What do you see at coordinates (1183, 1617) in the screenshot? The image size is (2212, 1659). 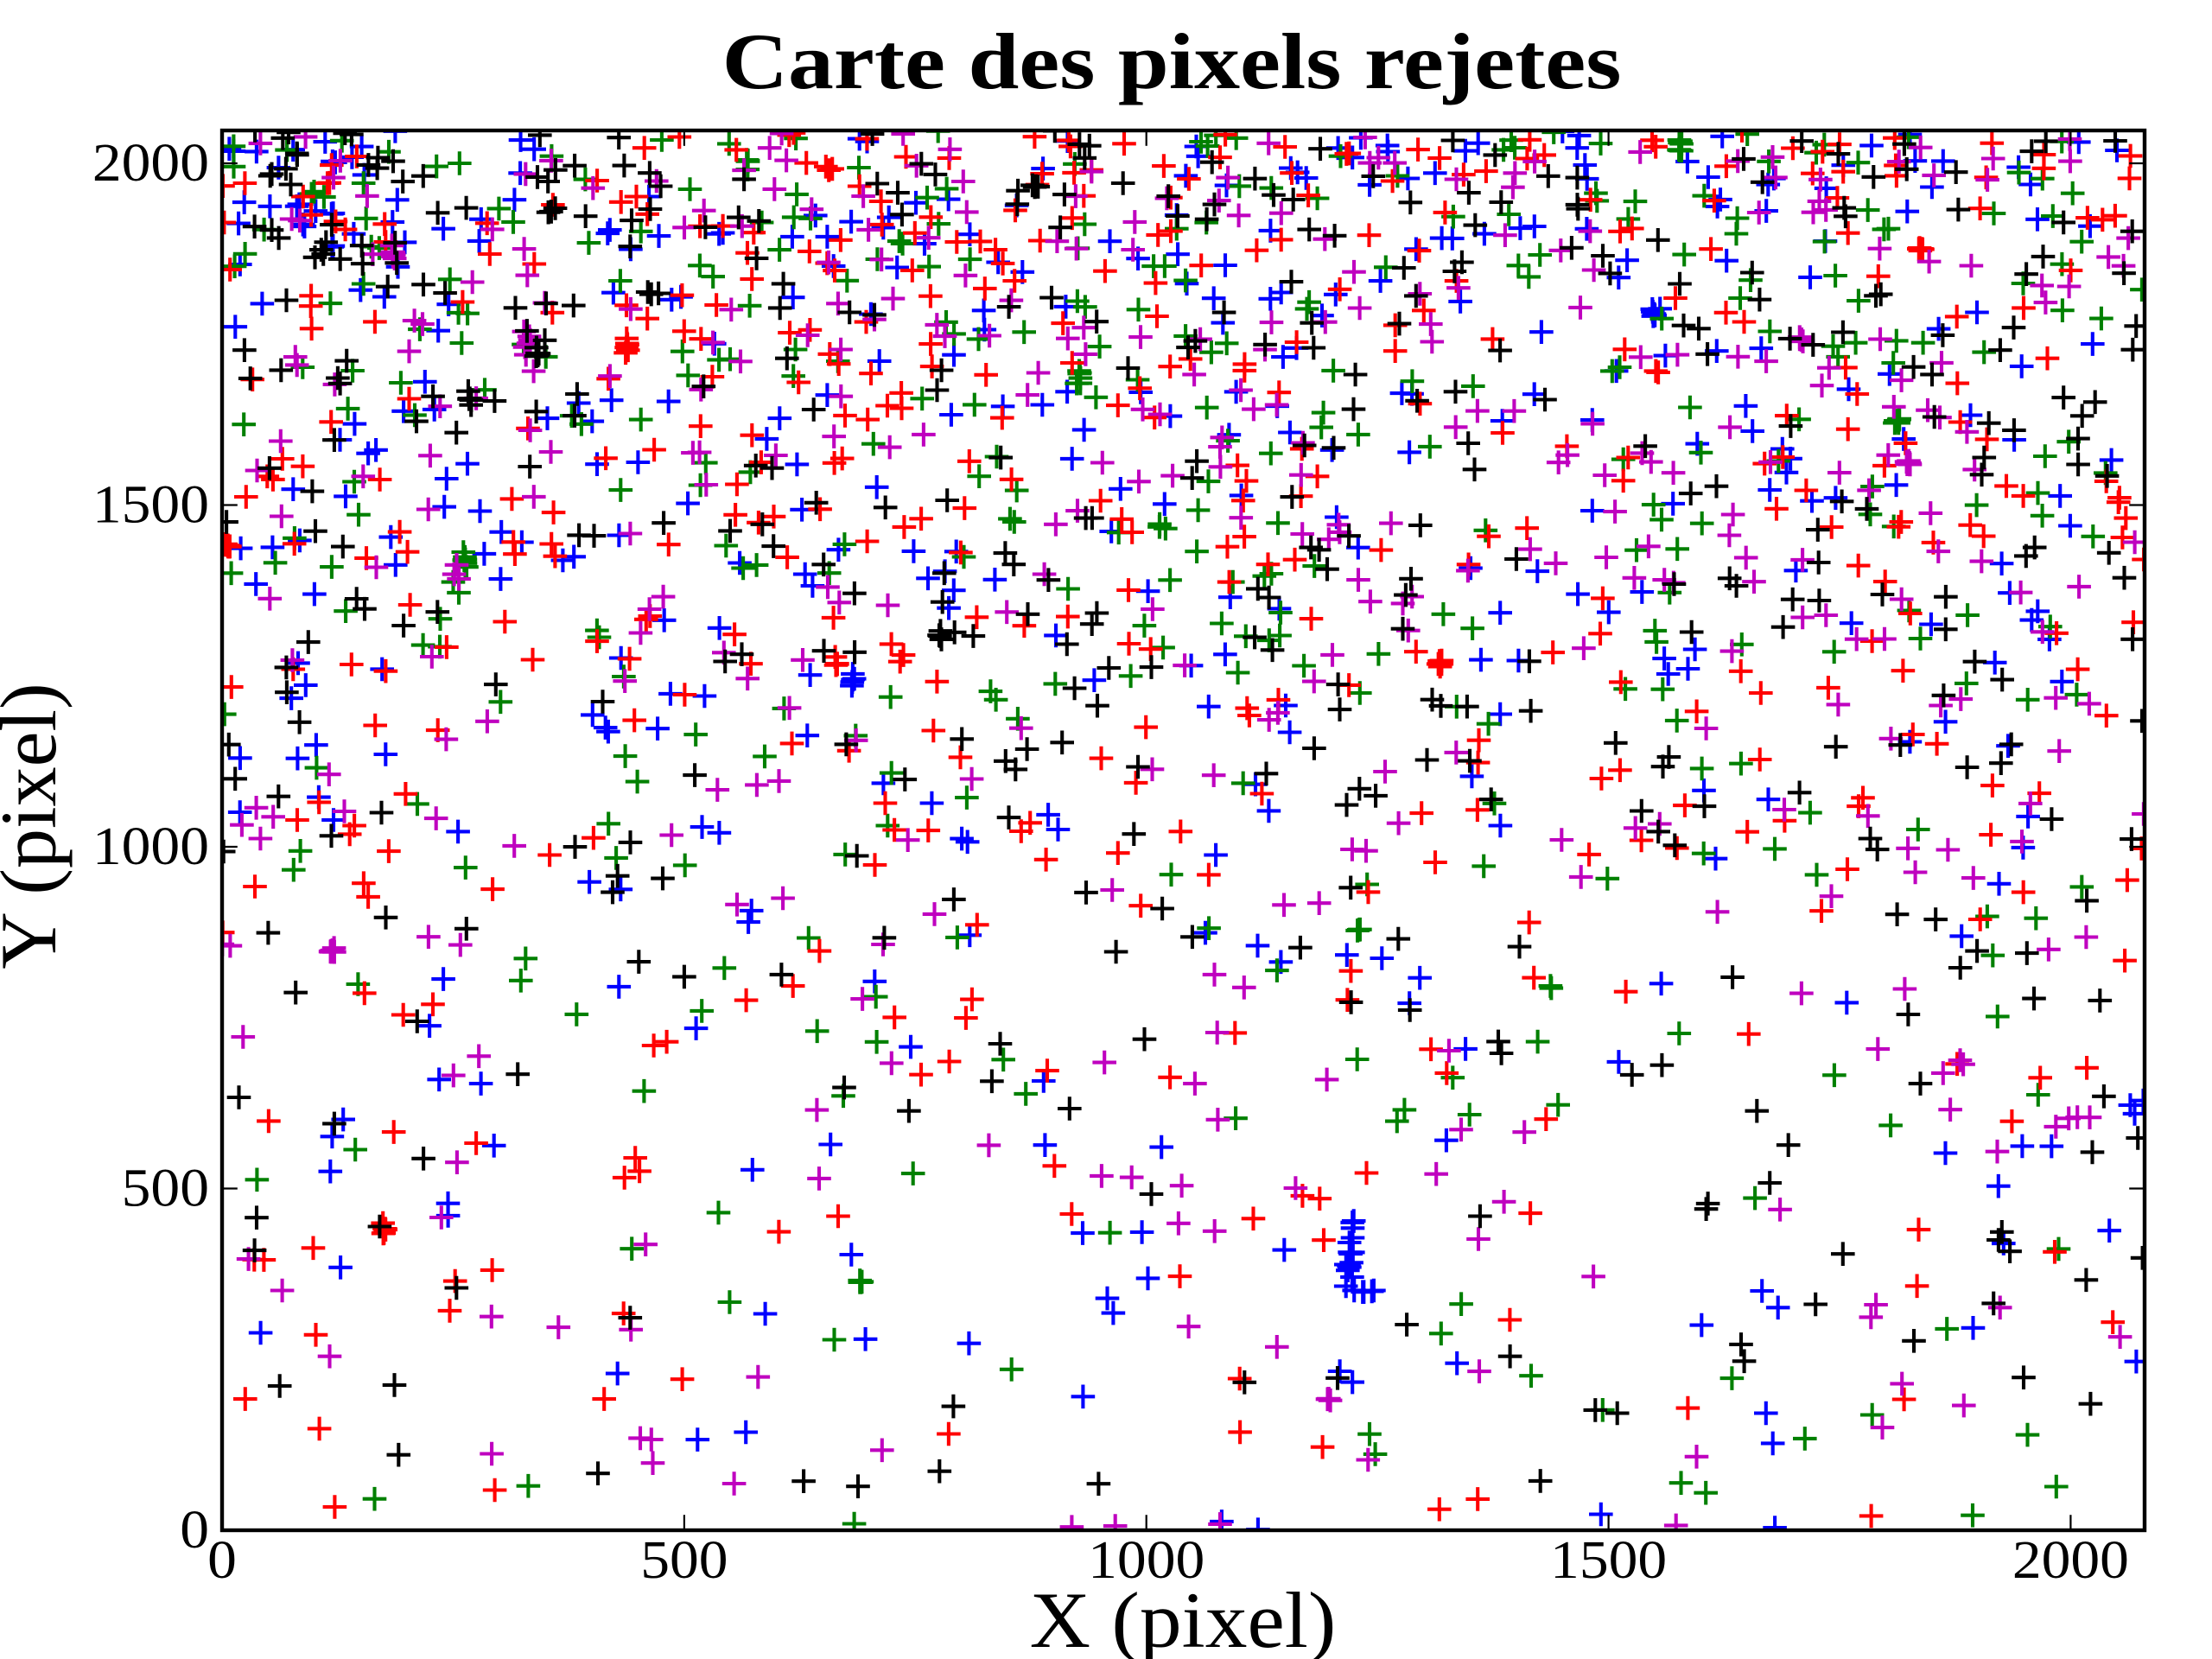 I see `svg-text: X (pixel)` at bounding box center [1183, 1617].